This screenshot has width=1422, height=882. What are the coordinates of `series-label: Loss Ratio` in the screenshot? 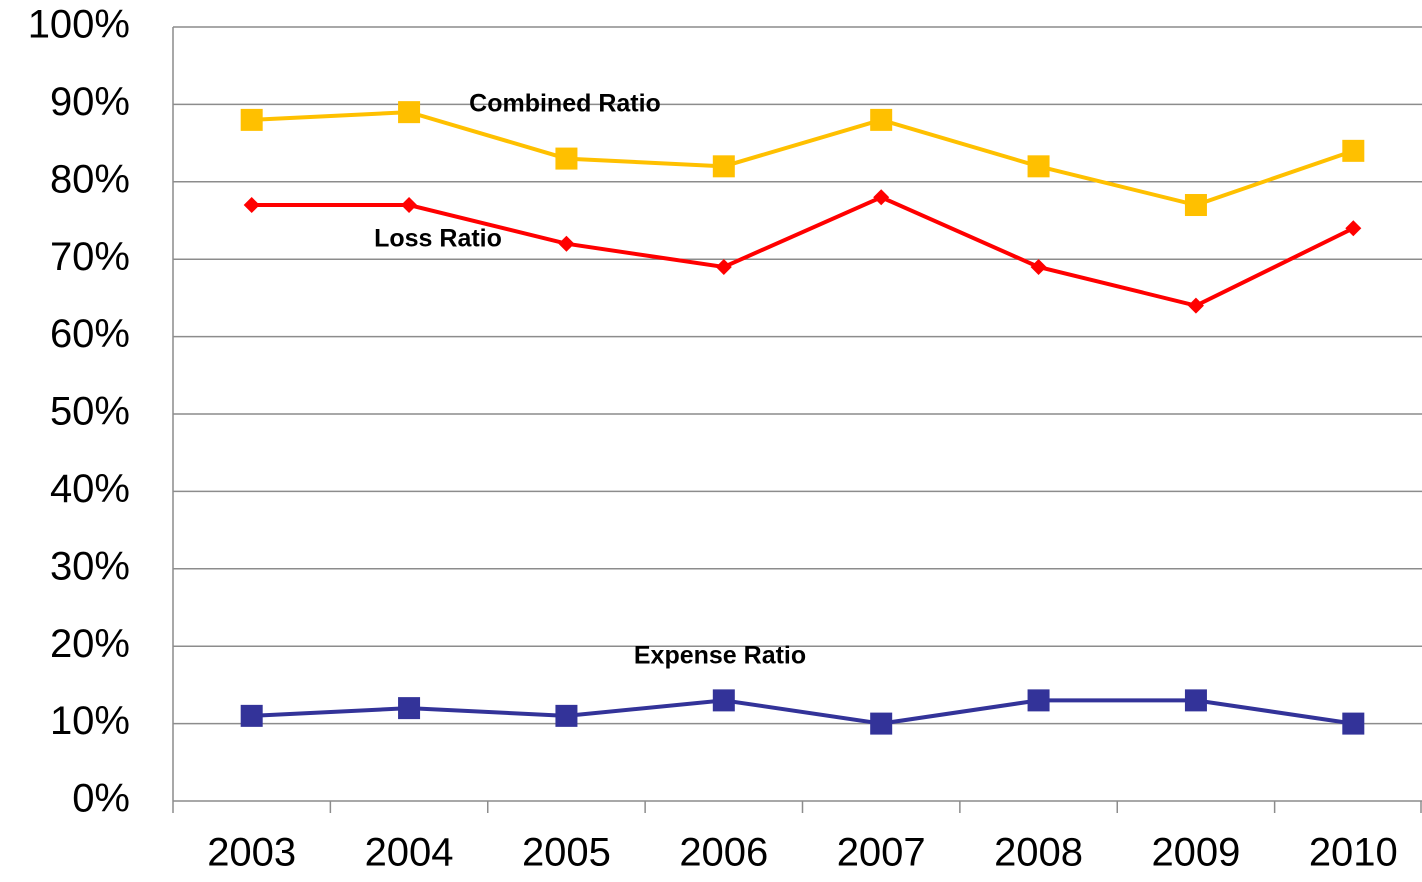 It's located at (438, 239).